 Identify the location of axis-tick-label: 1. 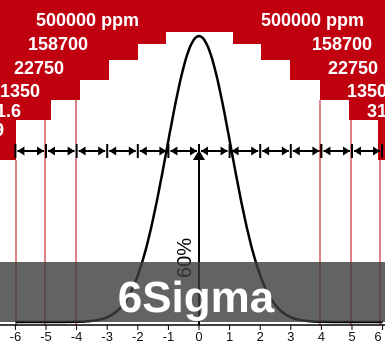
(229, 336).